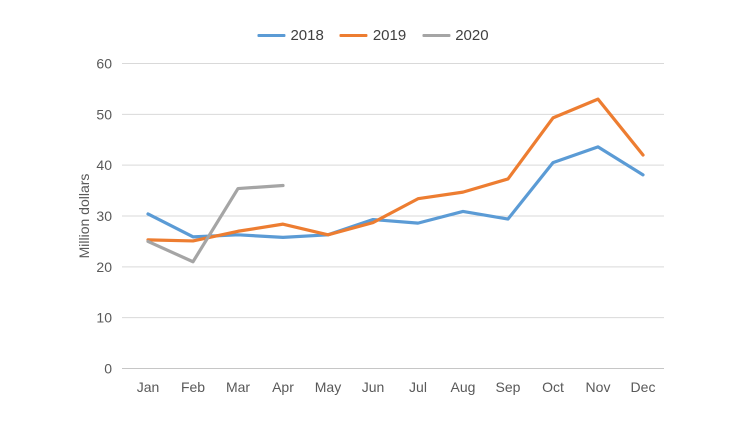 This screenshot has height=422, width=750. I want to click on legend-item-2020: 2020, so click(455, 35).